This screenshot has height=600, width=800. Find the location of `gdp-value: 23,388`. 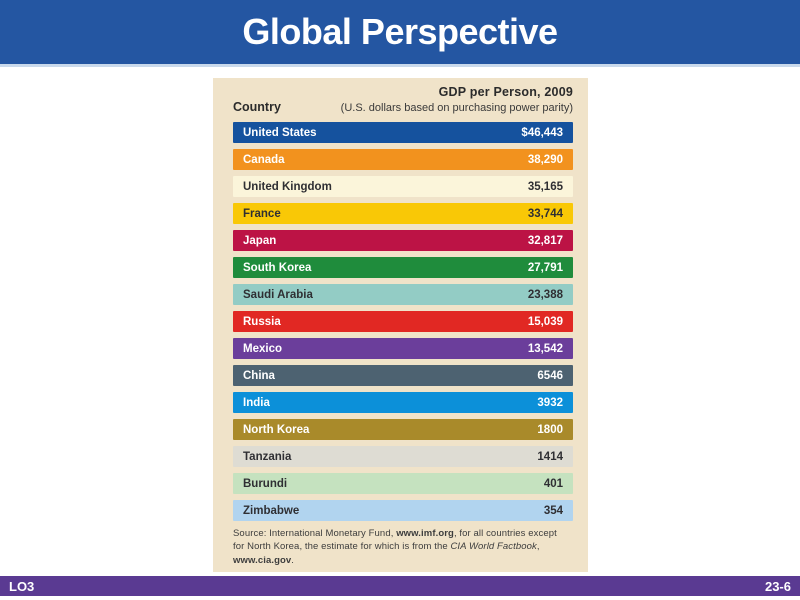

gdp-value: 23,388 is located at coordinates (545, 294).